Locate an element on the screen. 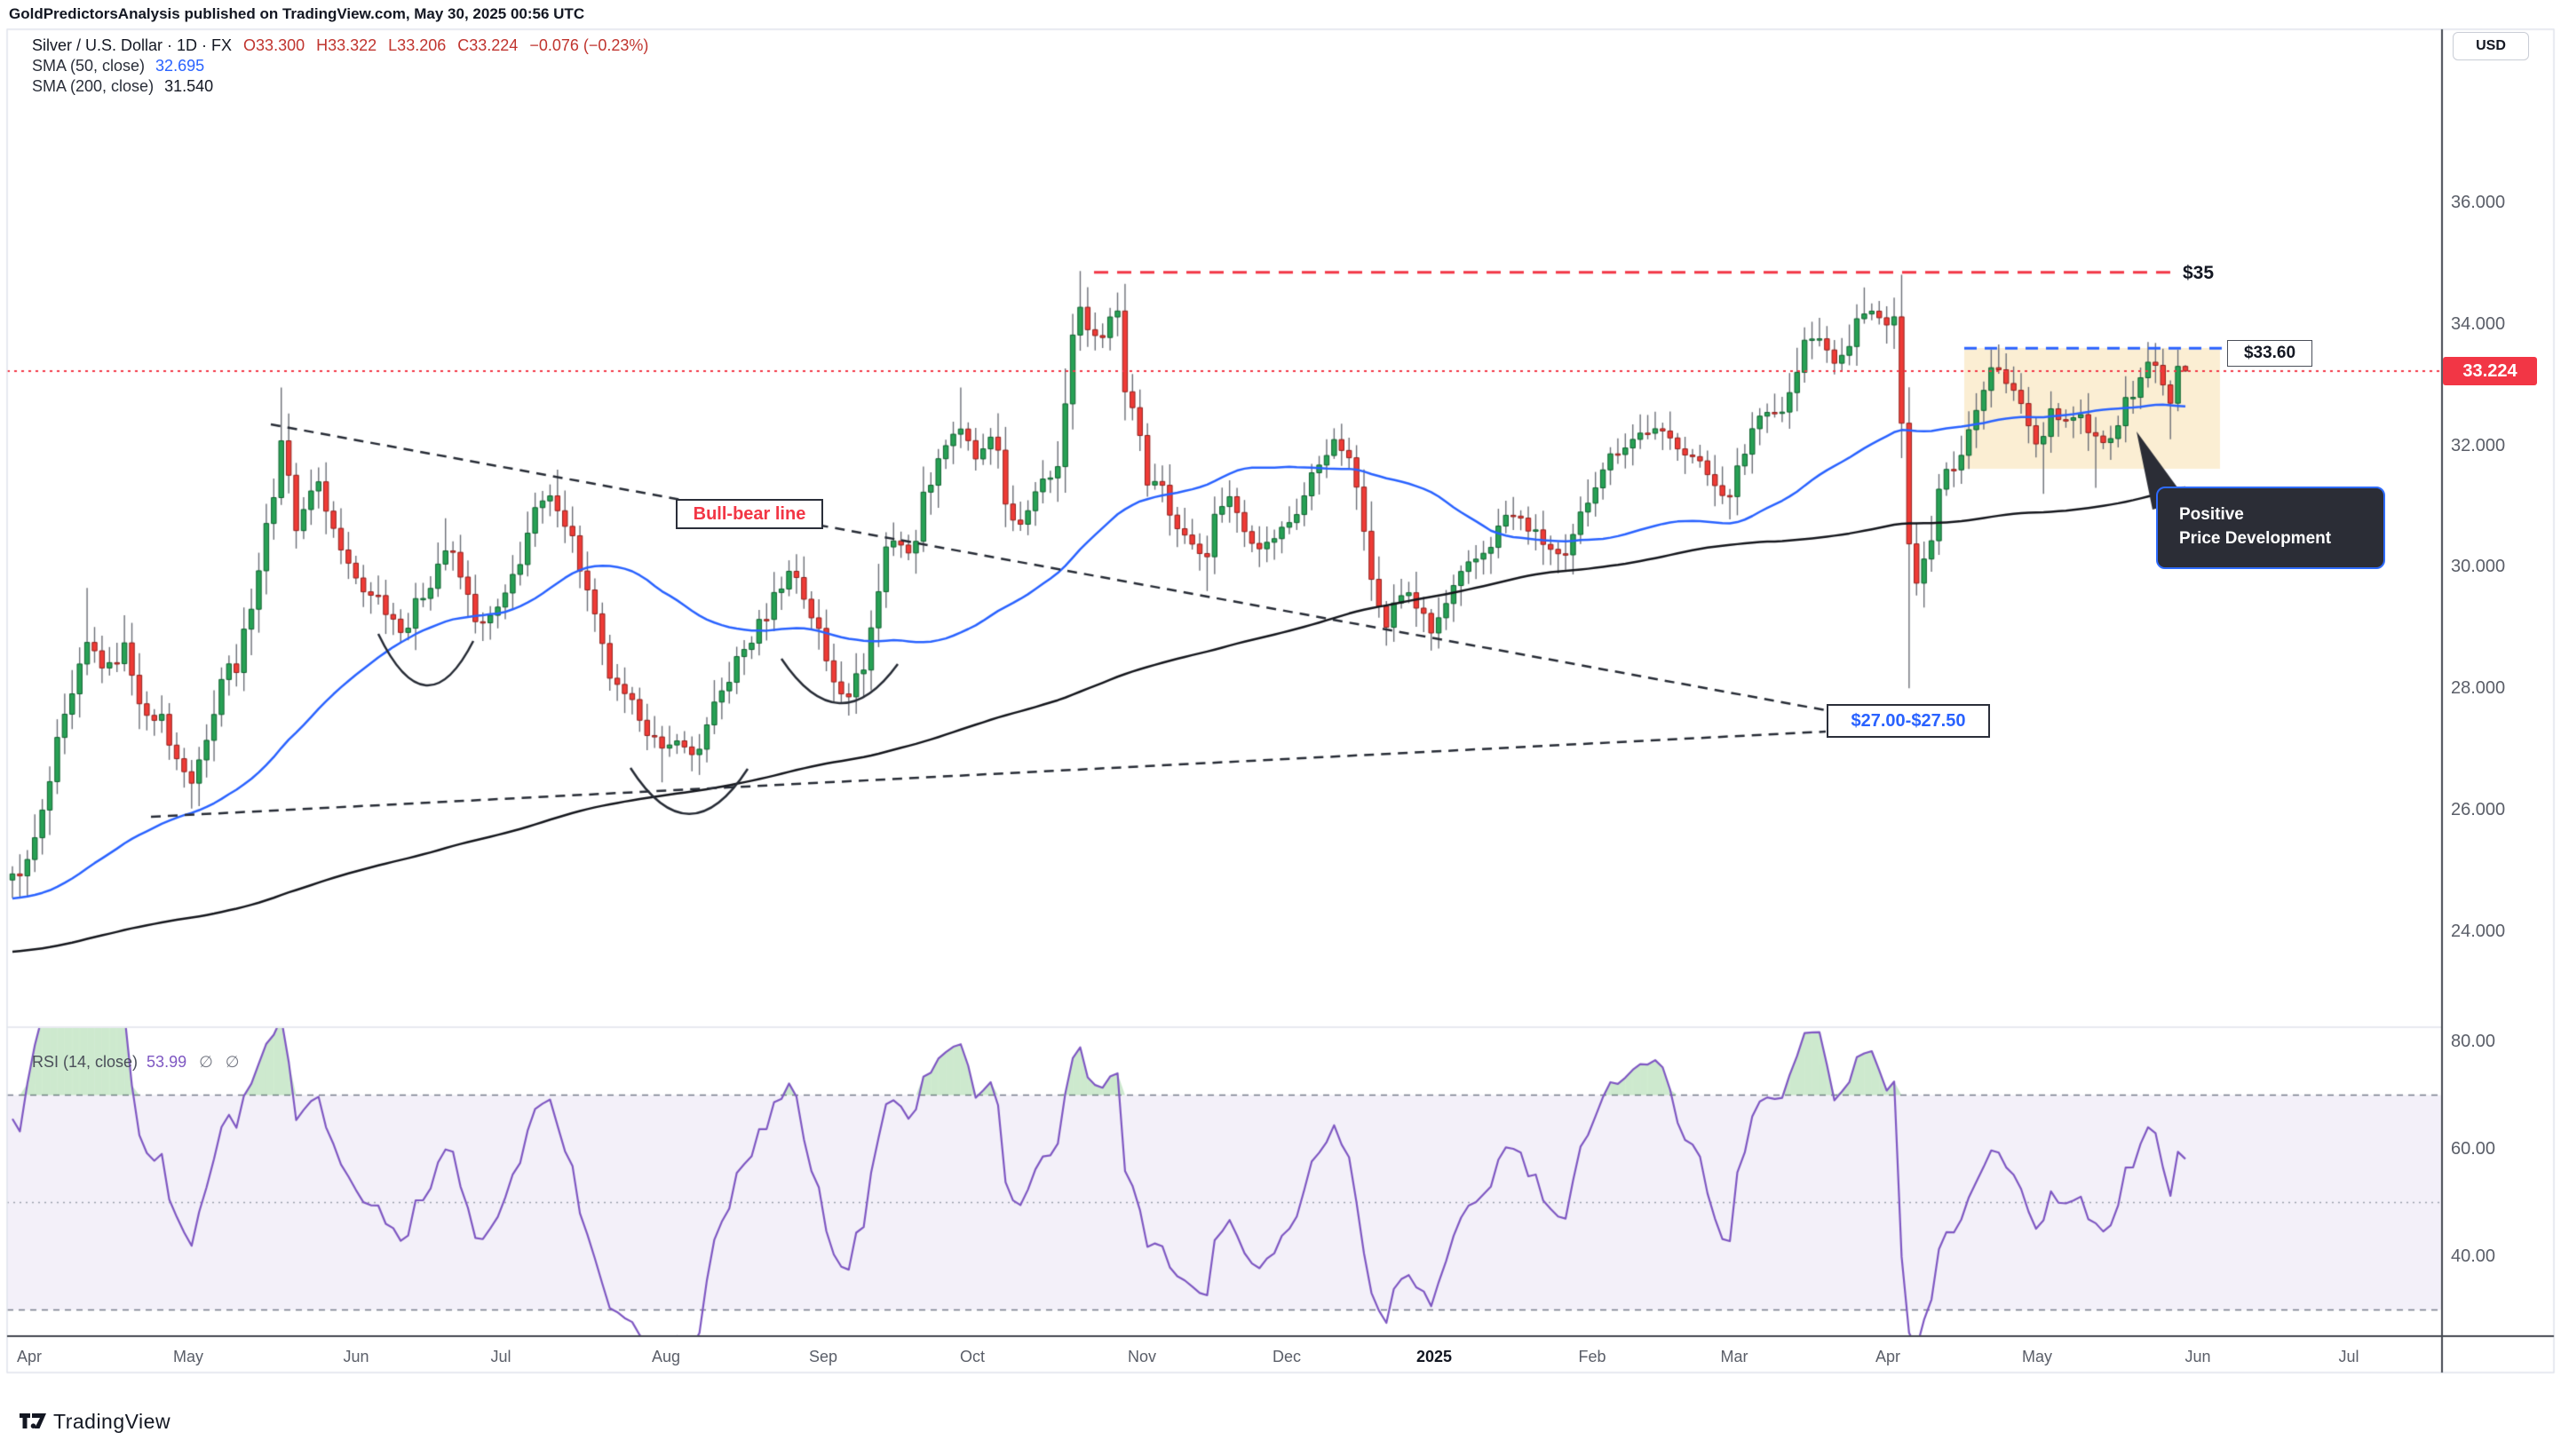 The image size is (2561, 1456). target-zone-label: $27.00-$27.50 is located at coordinates (1909, 721).